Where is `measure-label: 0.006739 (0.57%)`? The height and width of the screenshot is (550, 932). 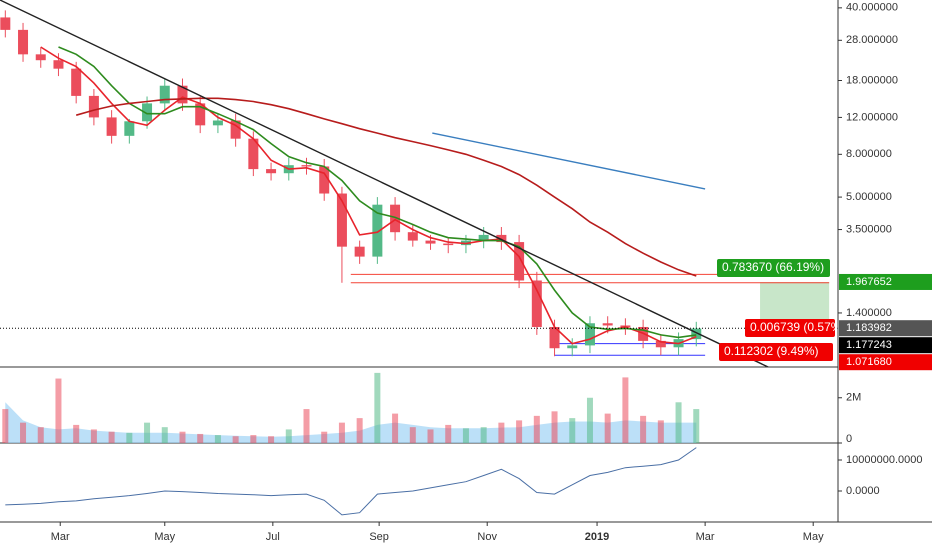 measure-label: 0.006739 (0.57%) is located at coordinates (797, 327).